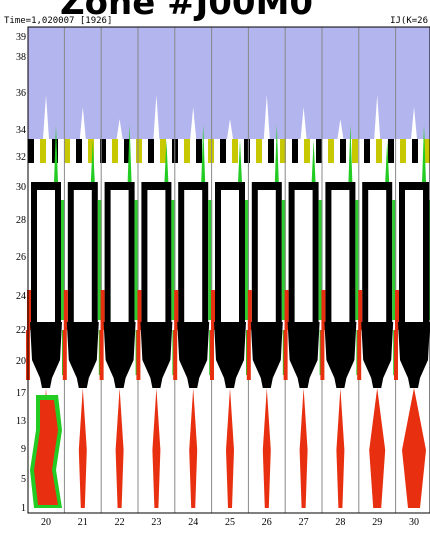 The image size is (430, 544). Describe the element at coordinates (186, 11) in the screenshot. I see `title: Zone #J00M0` at that location.